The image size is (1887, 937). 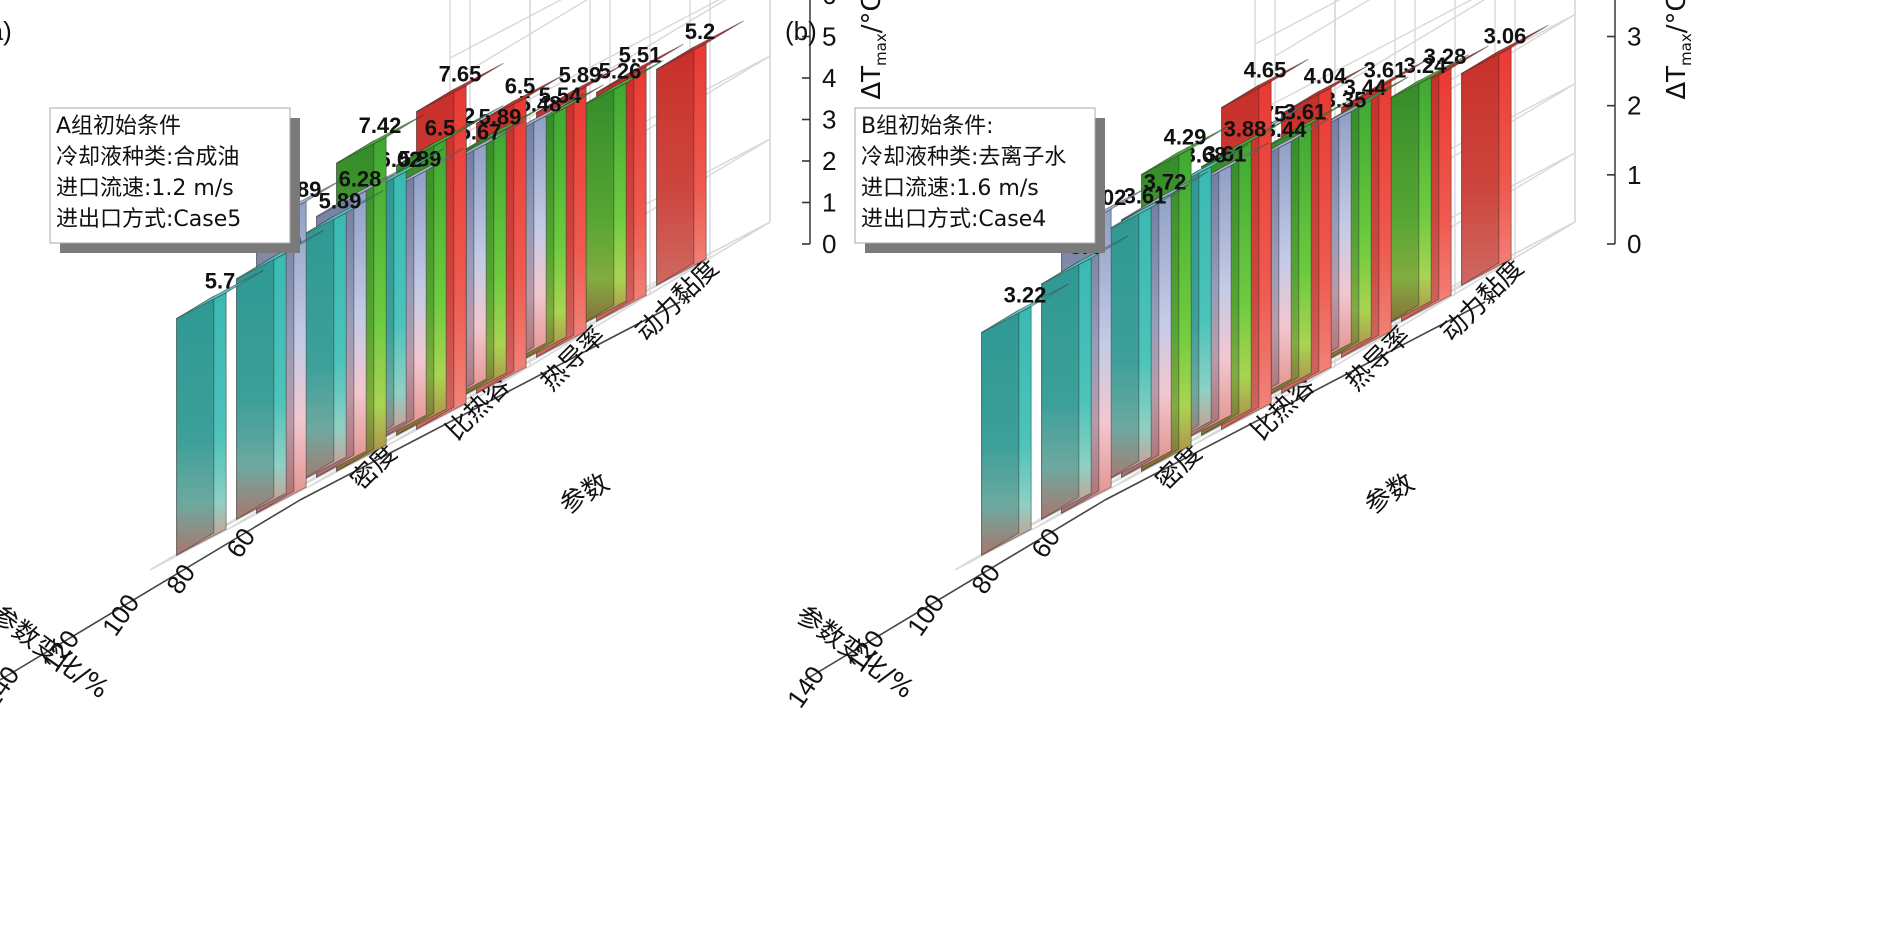 What do you see at coordinates (950, 188) in the screenshot?
I see `info-box-line: 进口流速:1.6 m/s` at bounding box center [950, 188].